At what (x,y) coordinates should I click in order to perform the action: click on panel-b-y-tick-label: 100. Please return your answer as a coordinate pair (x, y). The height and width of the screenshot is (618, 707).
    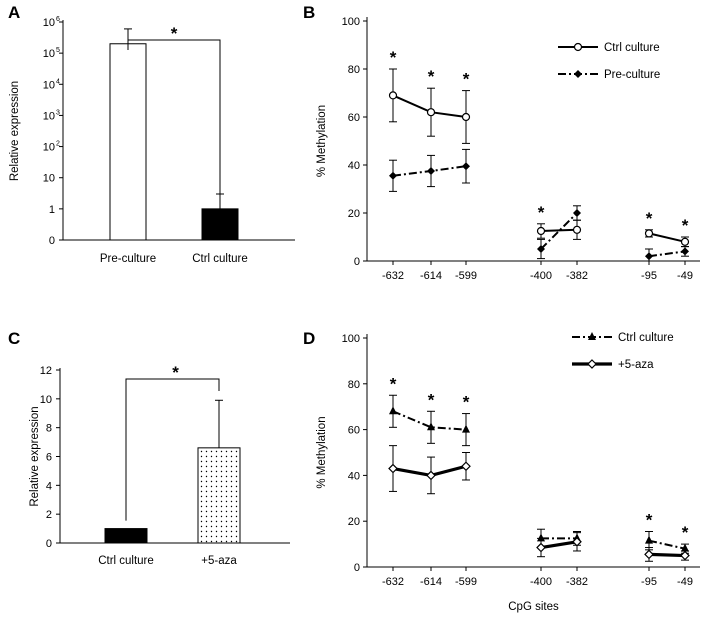
    Looking at the image, I should click on (351, 22).